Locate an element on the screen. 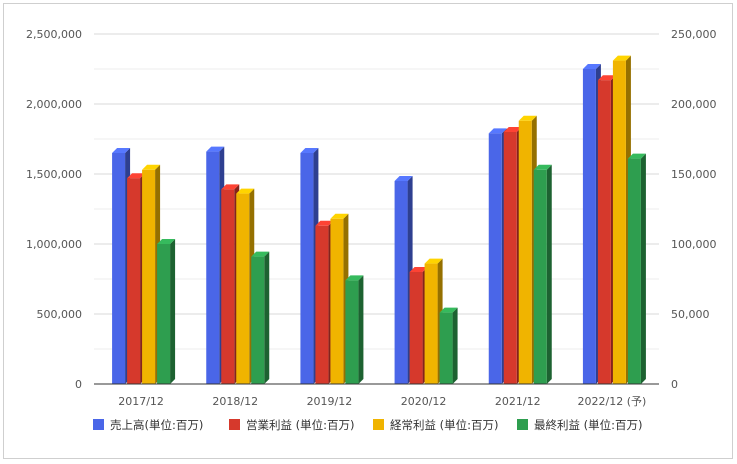 This screenshot has height=464, width=737. legend-label: 経常利益 (単位:百万) is located at coordinates (444, 425).